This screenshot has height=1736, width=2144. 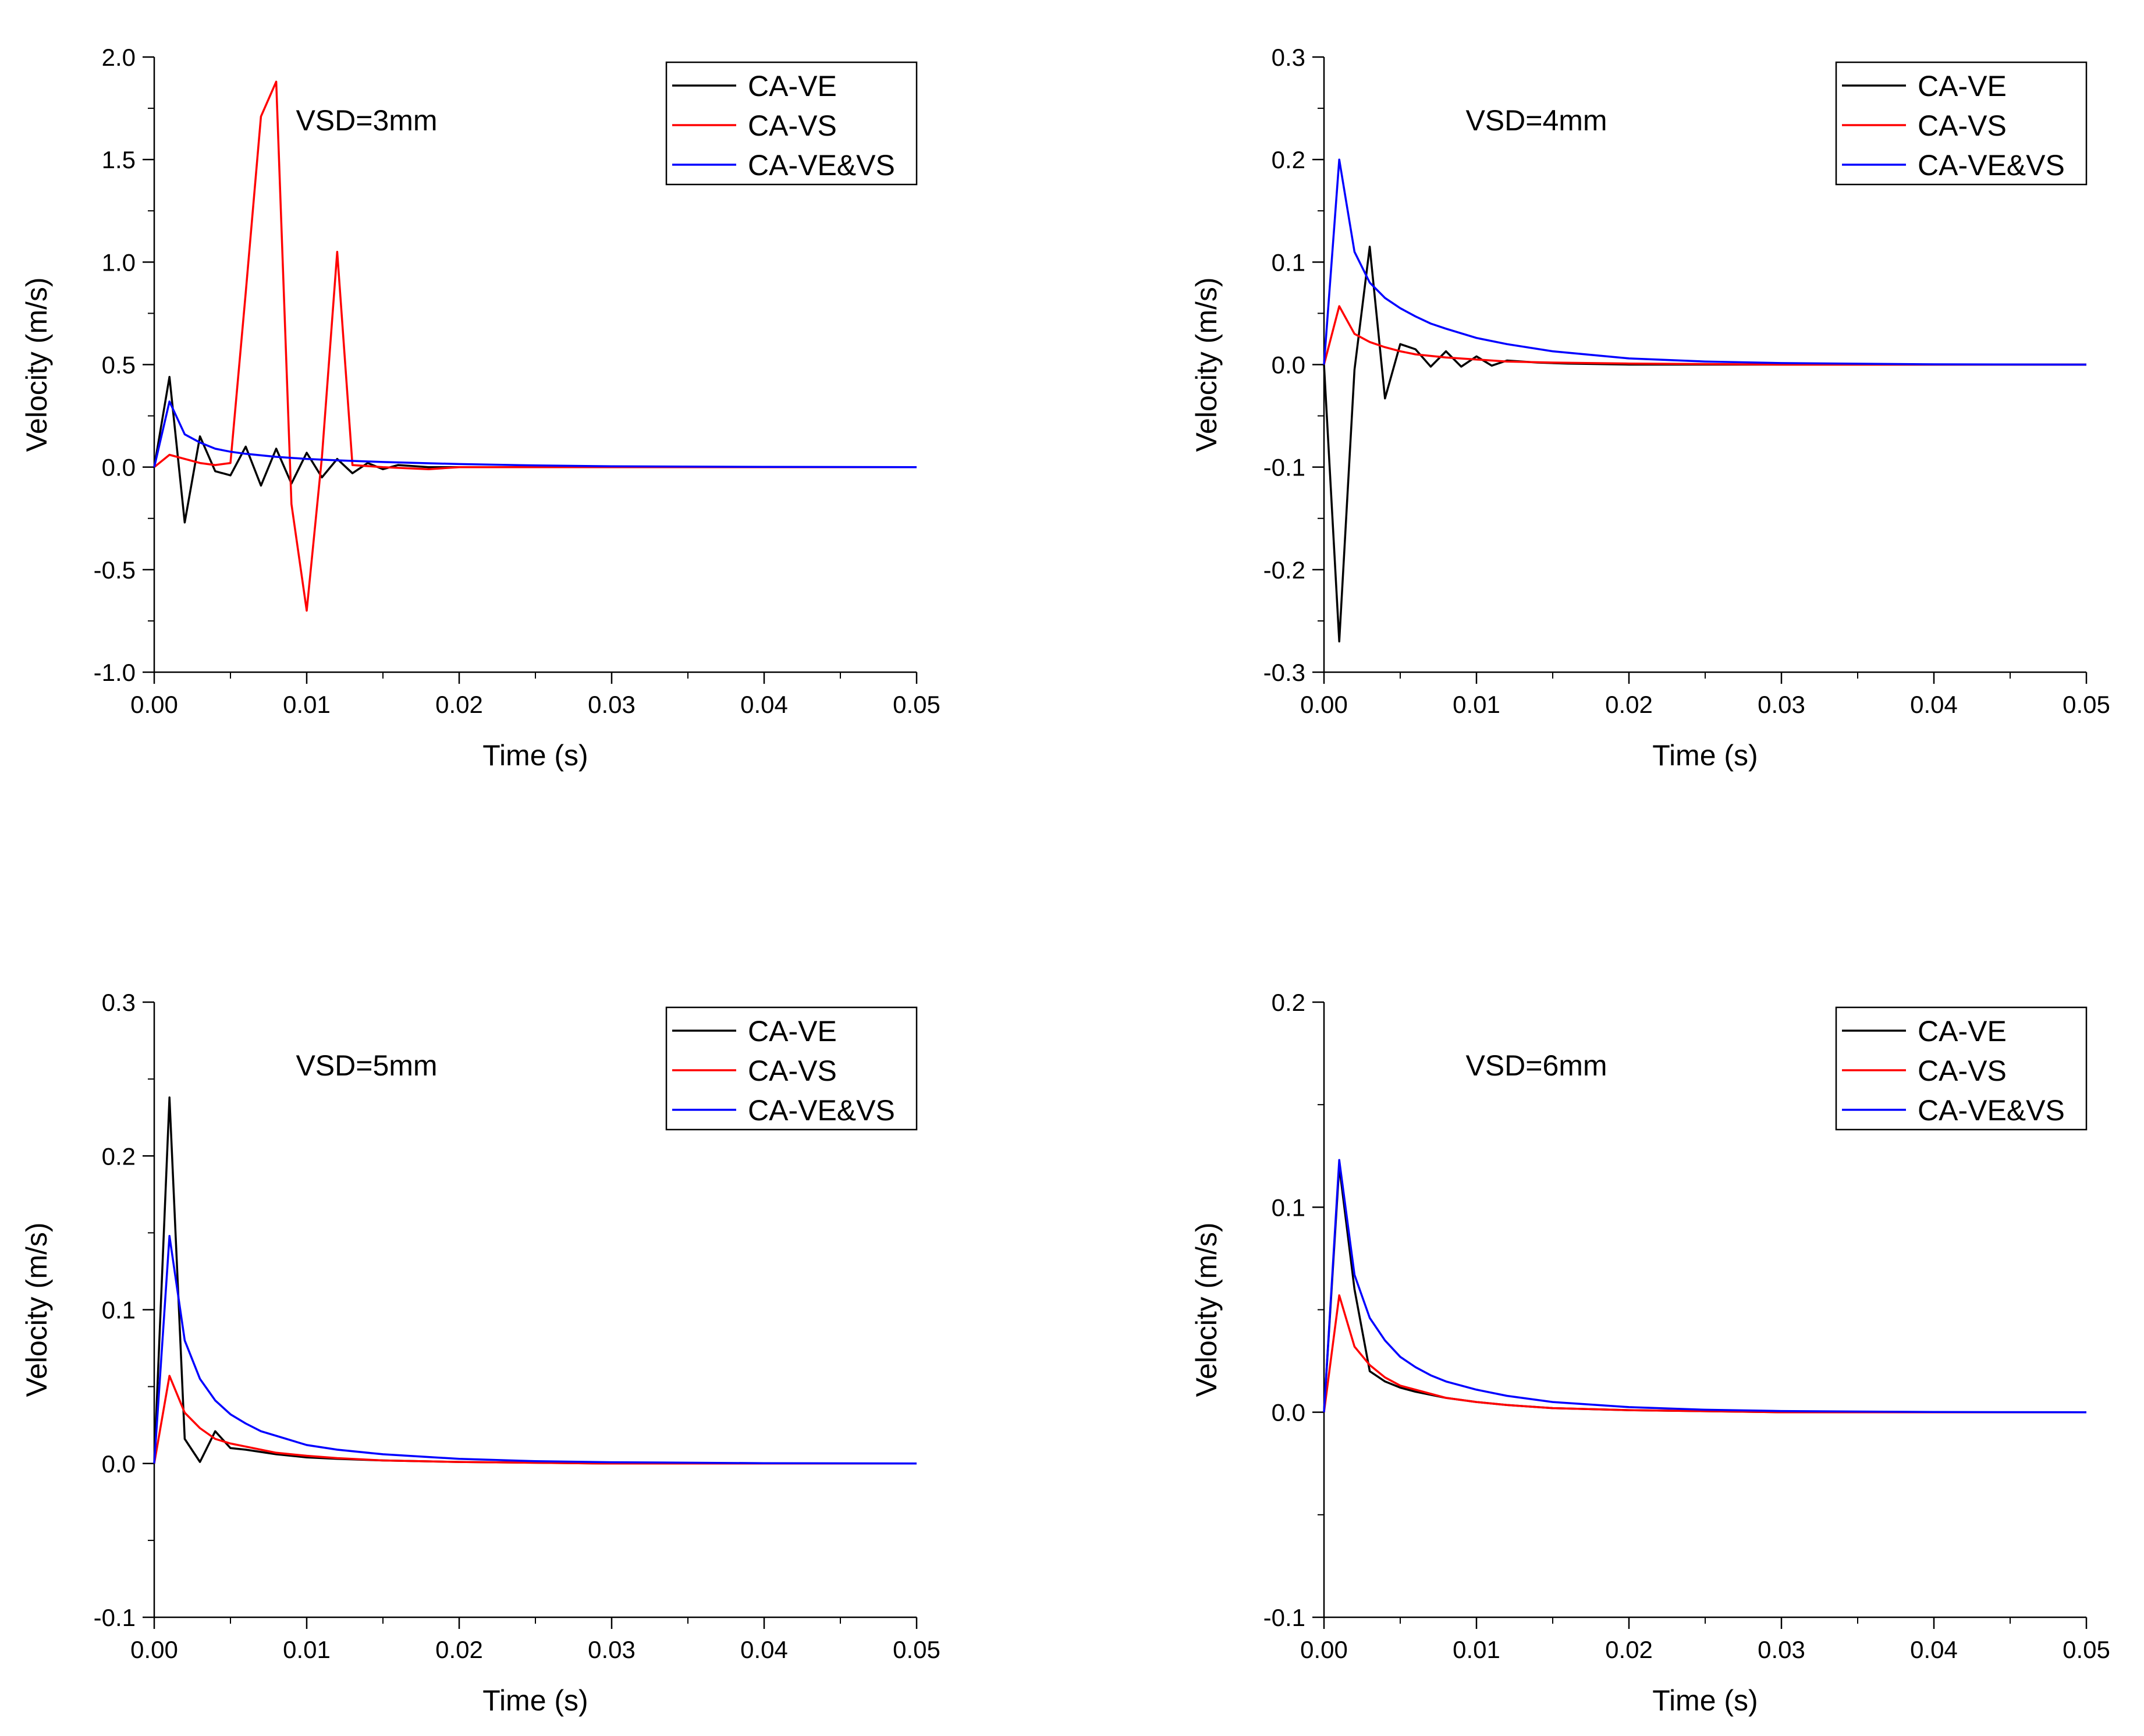 What do you see at coordinates (115, 570) in the screenshot?
I see `y-tick-label: -0.5` at bounding box center [115, 570].